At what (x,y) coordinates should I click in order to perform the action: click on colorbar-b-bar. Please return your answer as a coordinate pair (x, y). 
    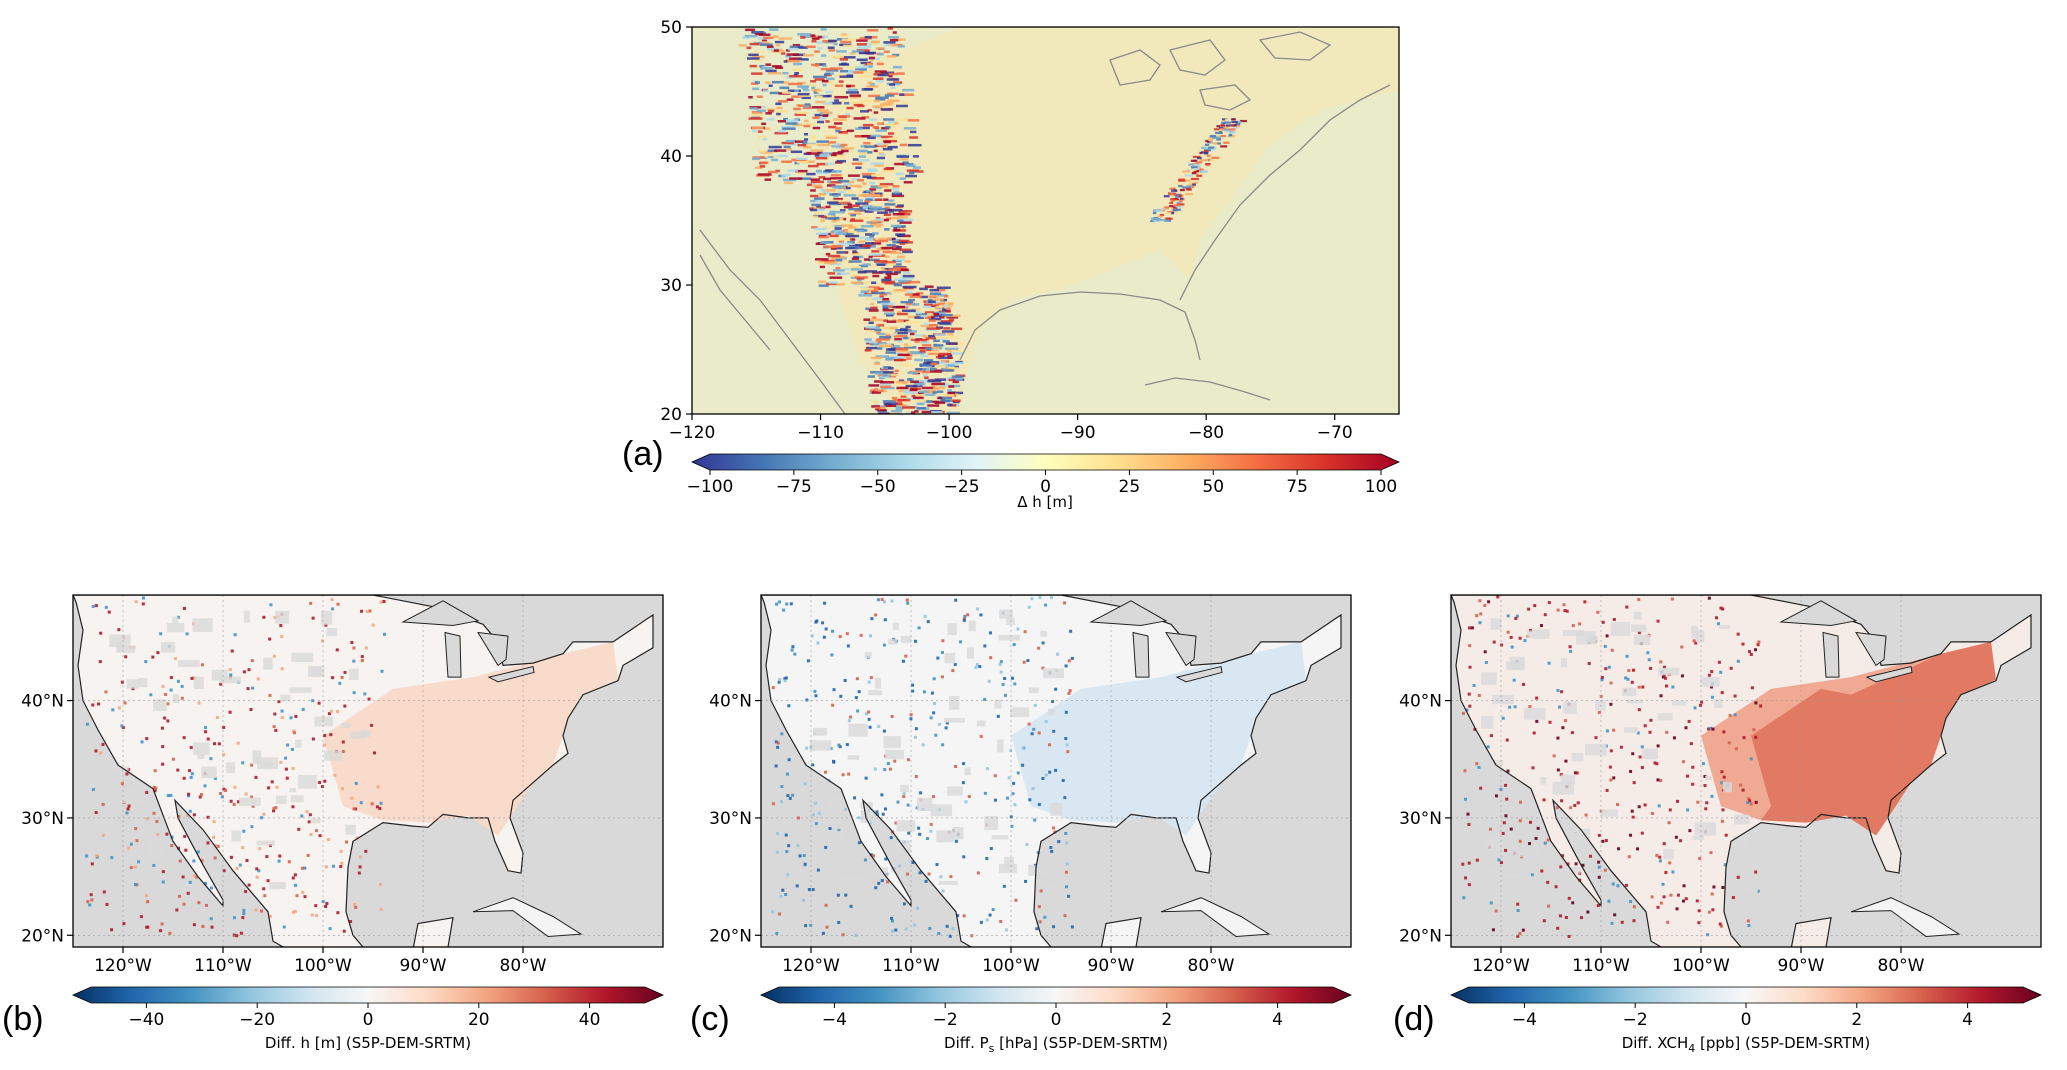
    Looking at the image, I should click on (368, 995).